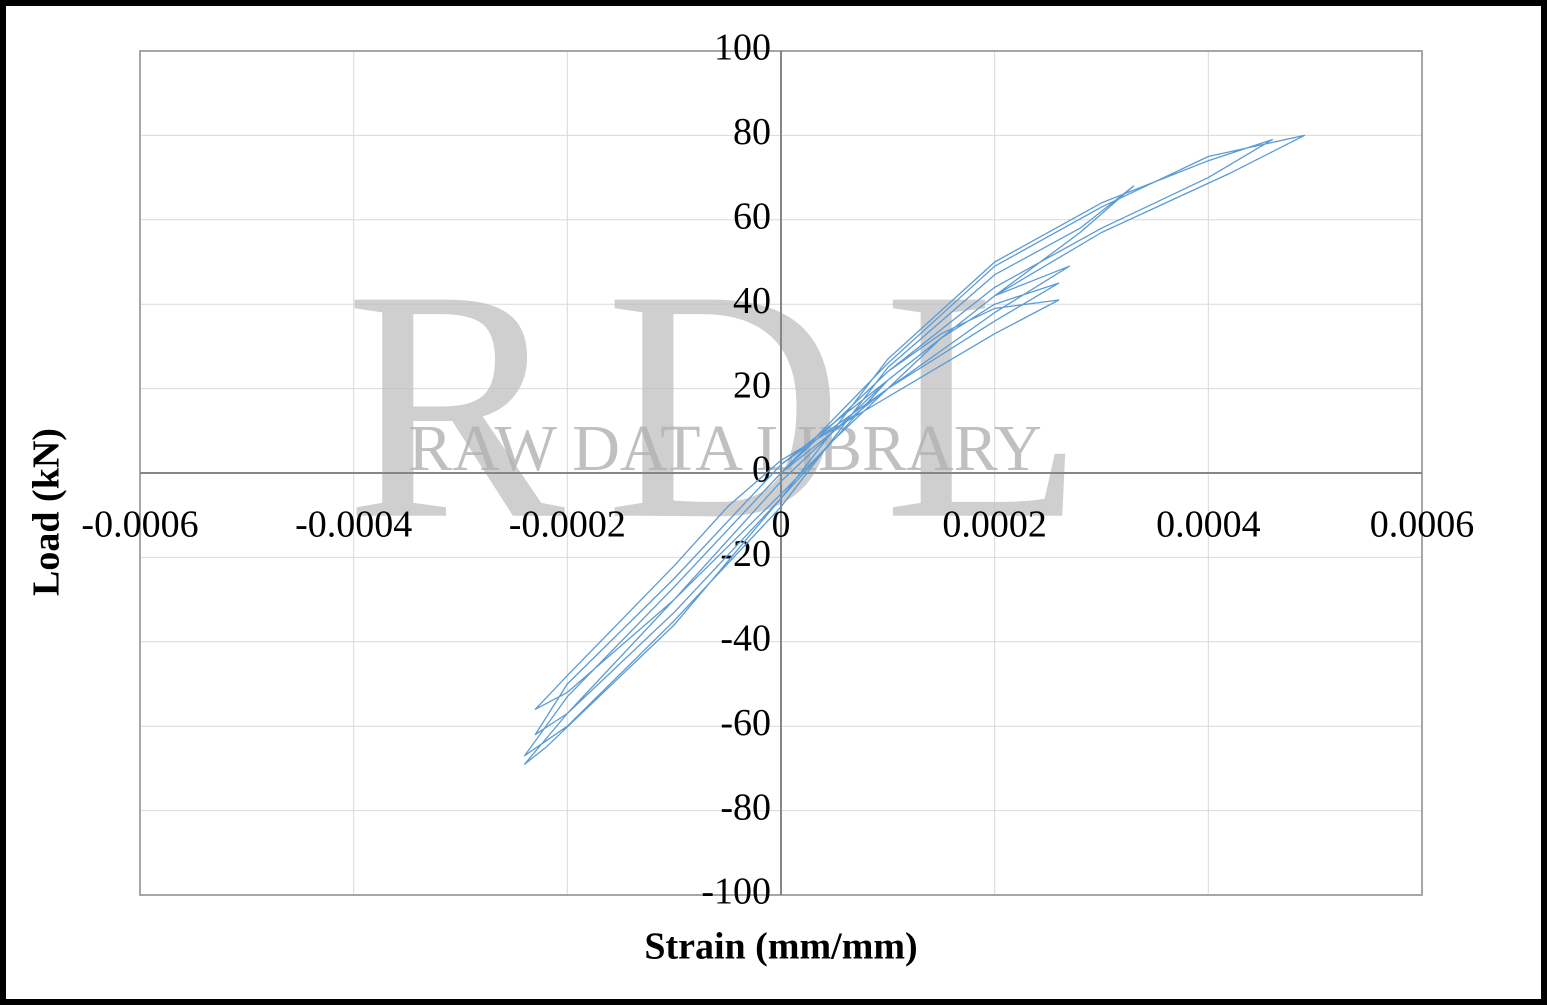  What do you see at coordinates (752, 132) in the screenshot?
I see `y-tick-label: 80` at bounding box center [752, 132].